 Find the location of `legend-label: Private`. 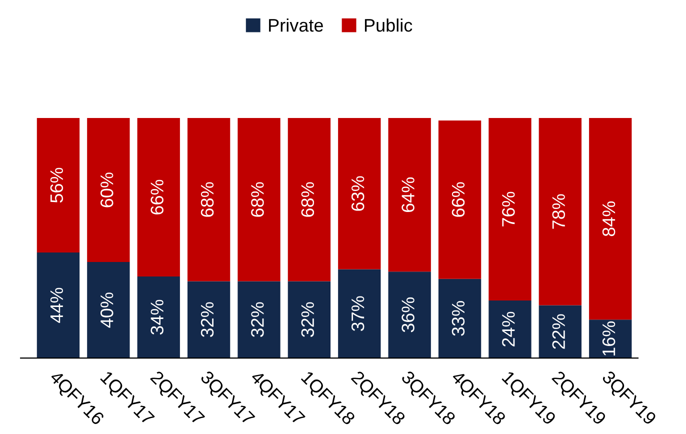

legend-label: Private is located at coordinates (296, 25).